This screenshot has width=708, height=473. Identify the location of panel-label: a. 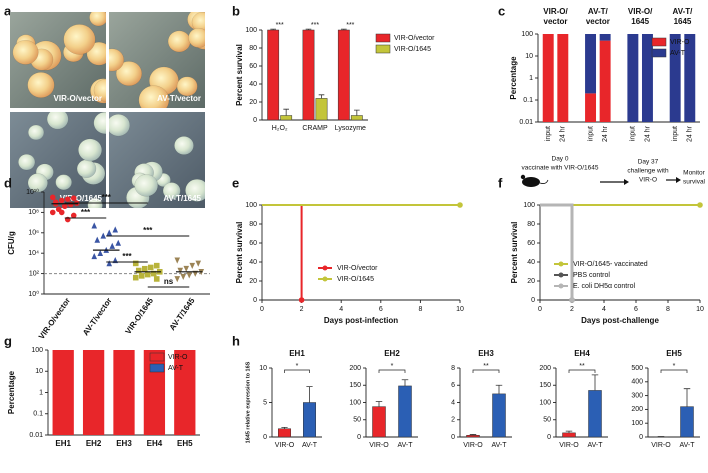
(8, 10).